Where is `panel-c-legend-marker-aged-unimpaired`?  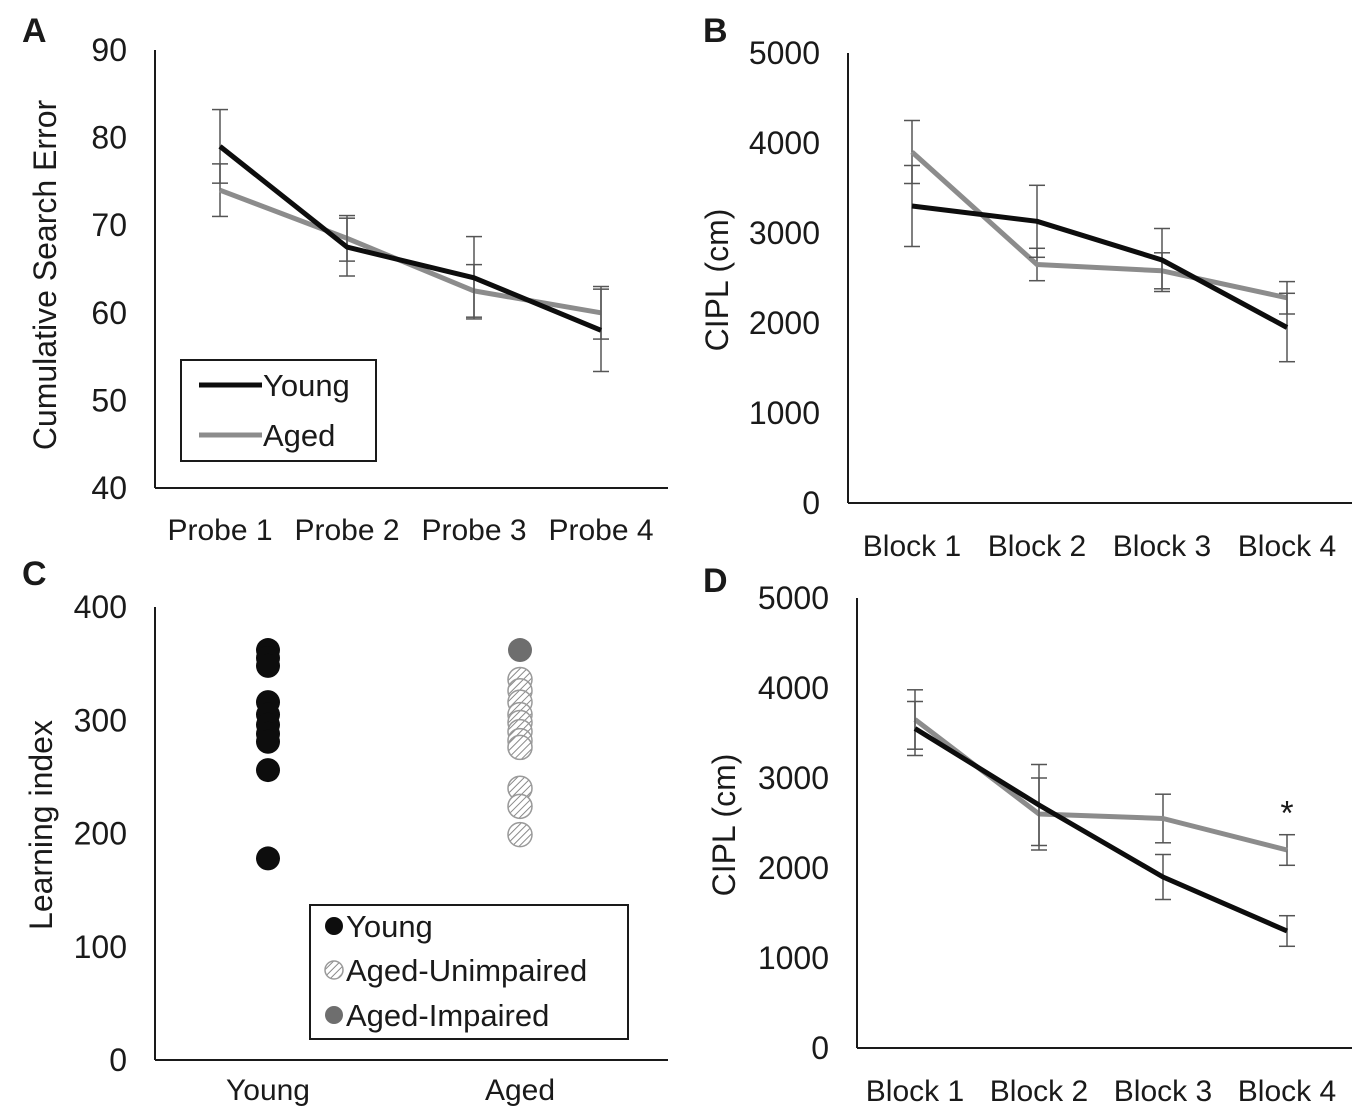 panel-c-legend-marker-aged-unimpaired is located at coordinates (334, 970).